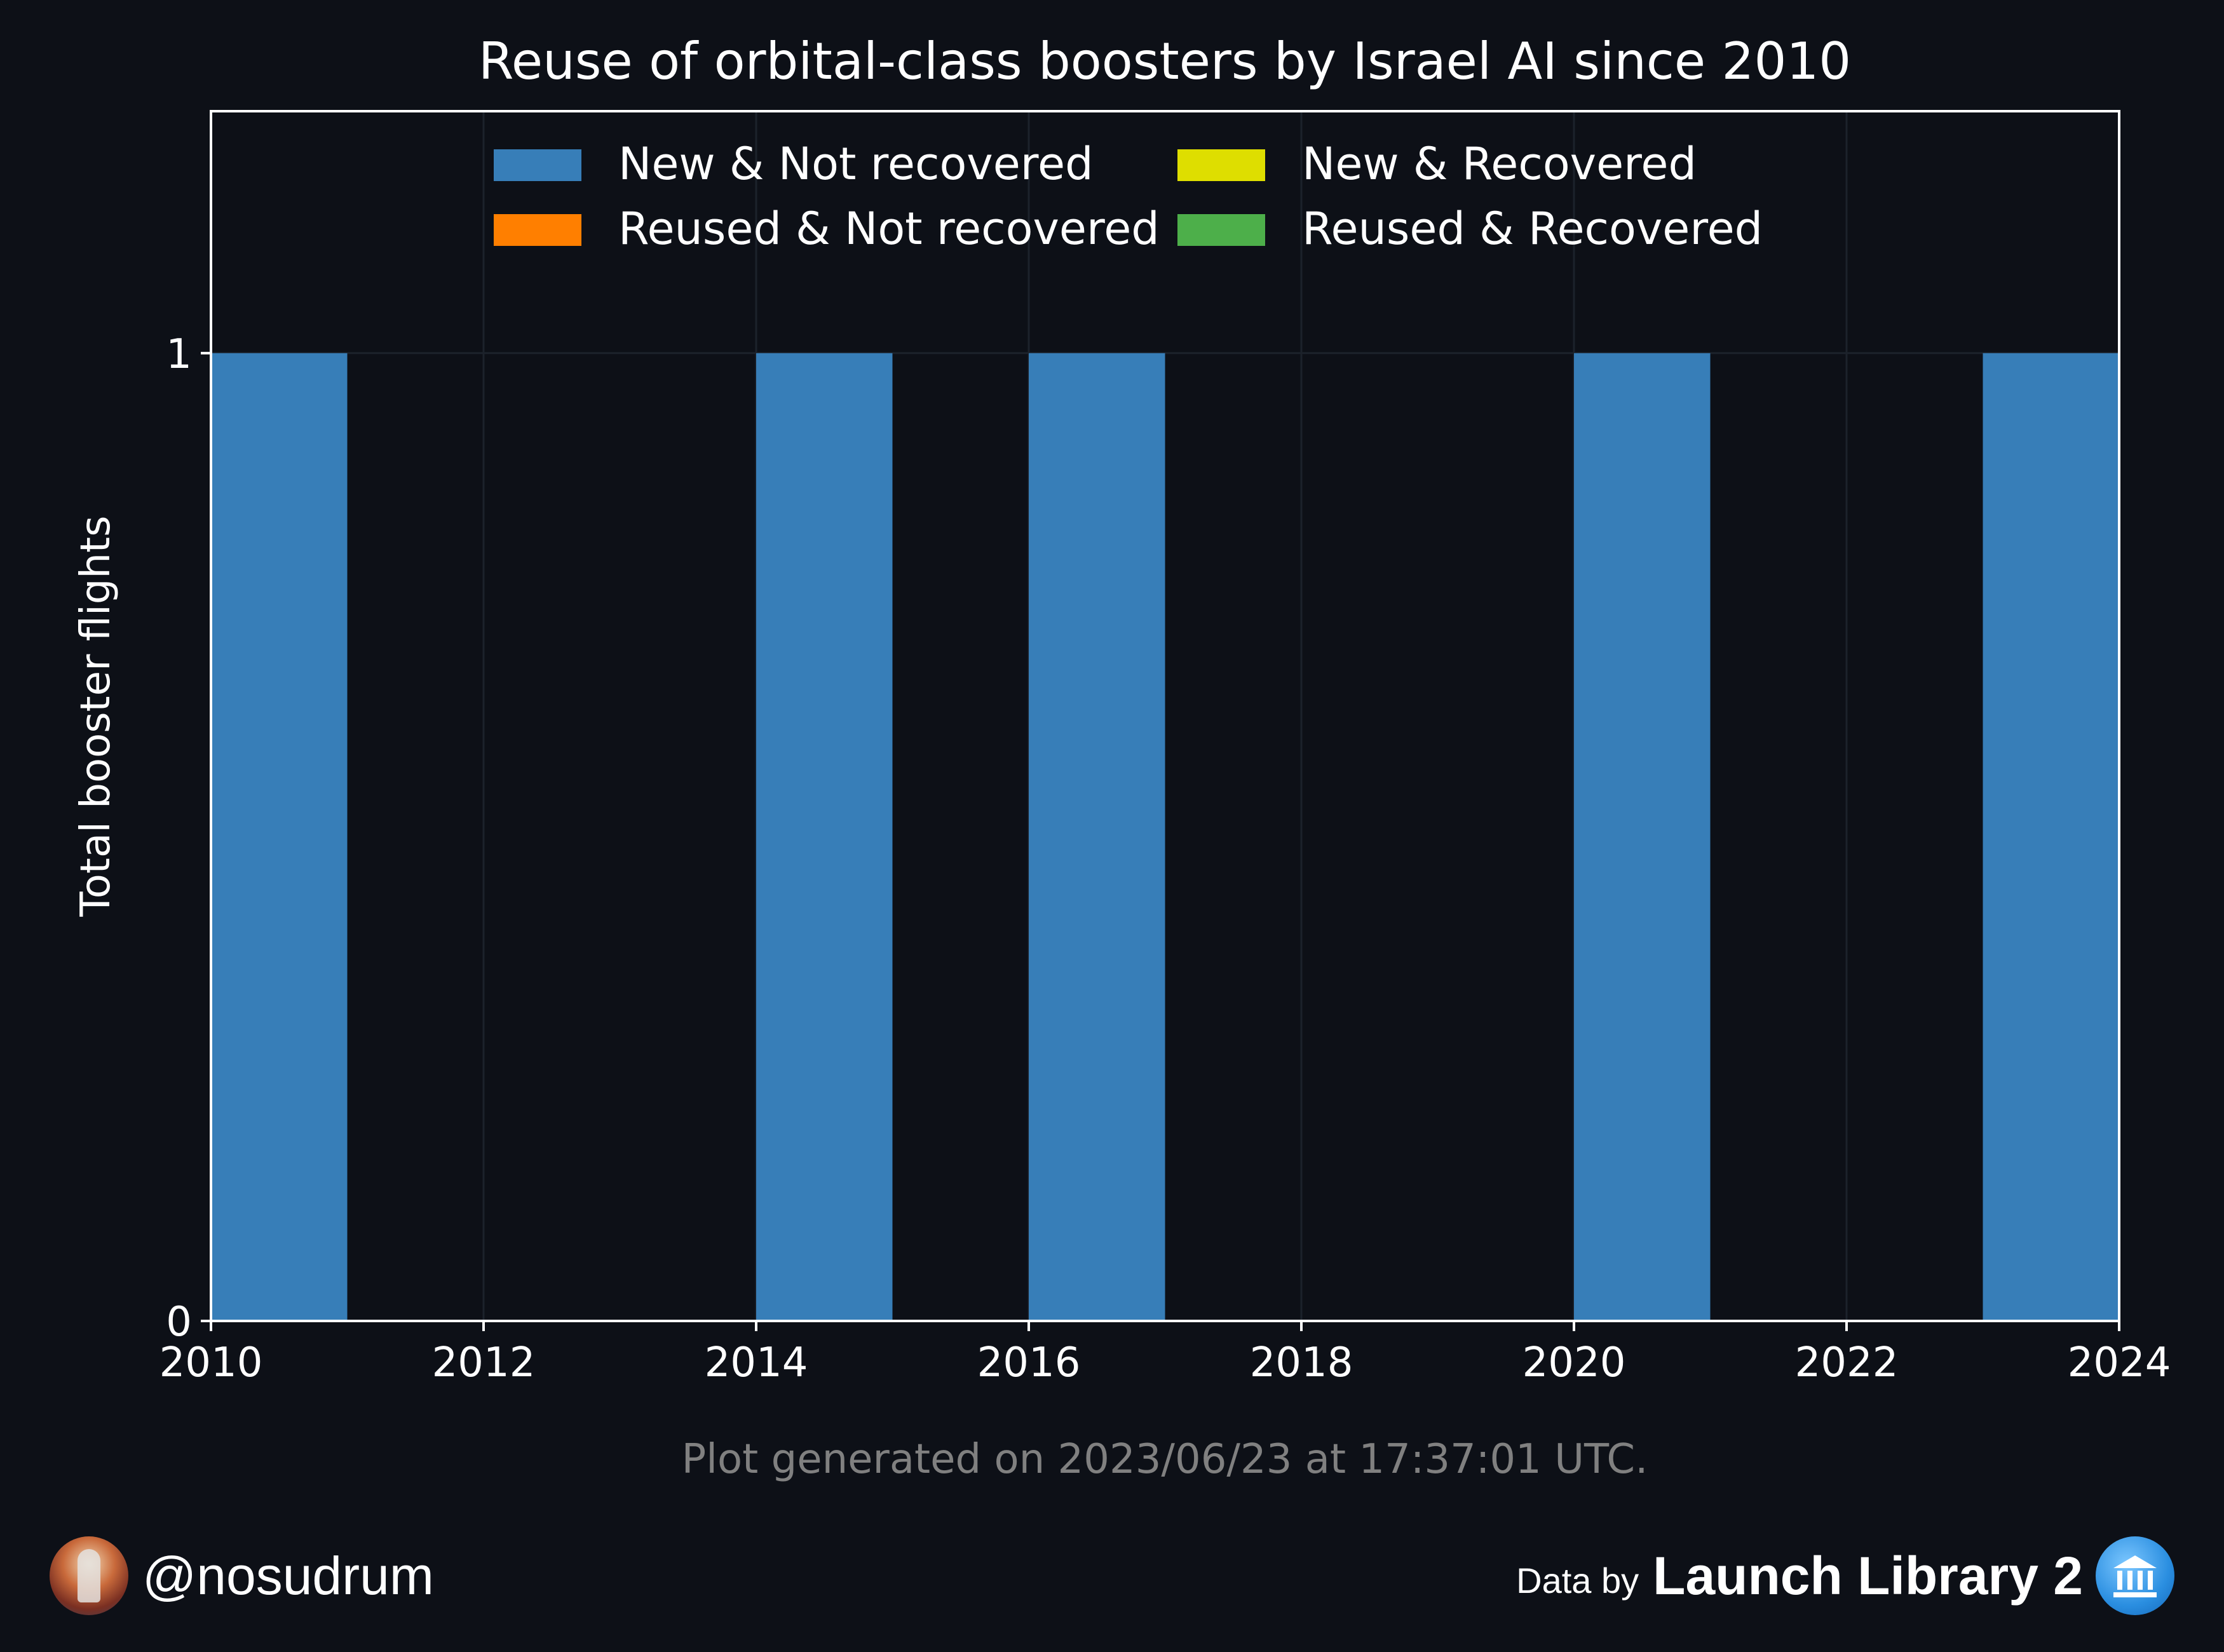 This screenshot has height=1652, width=2224. Describe the element at coordinates (1578, 1581) in the screenshot. I see `data-by-label: Data by` at that location.